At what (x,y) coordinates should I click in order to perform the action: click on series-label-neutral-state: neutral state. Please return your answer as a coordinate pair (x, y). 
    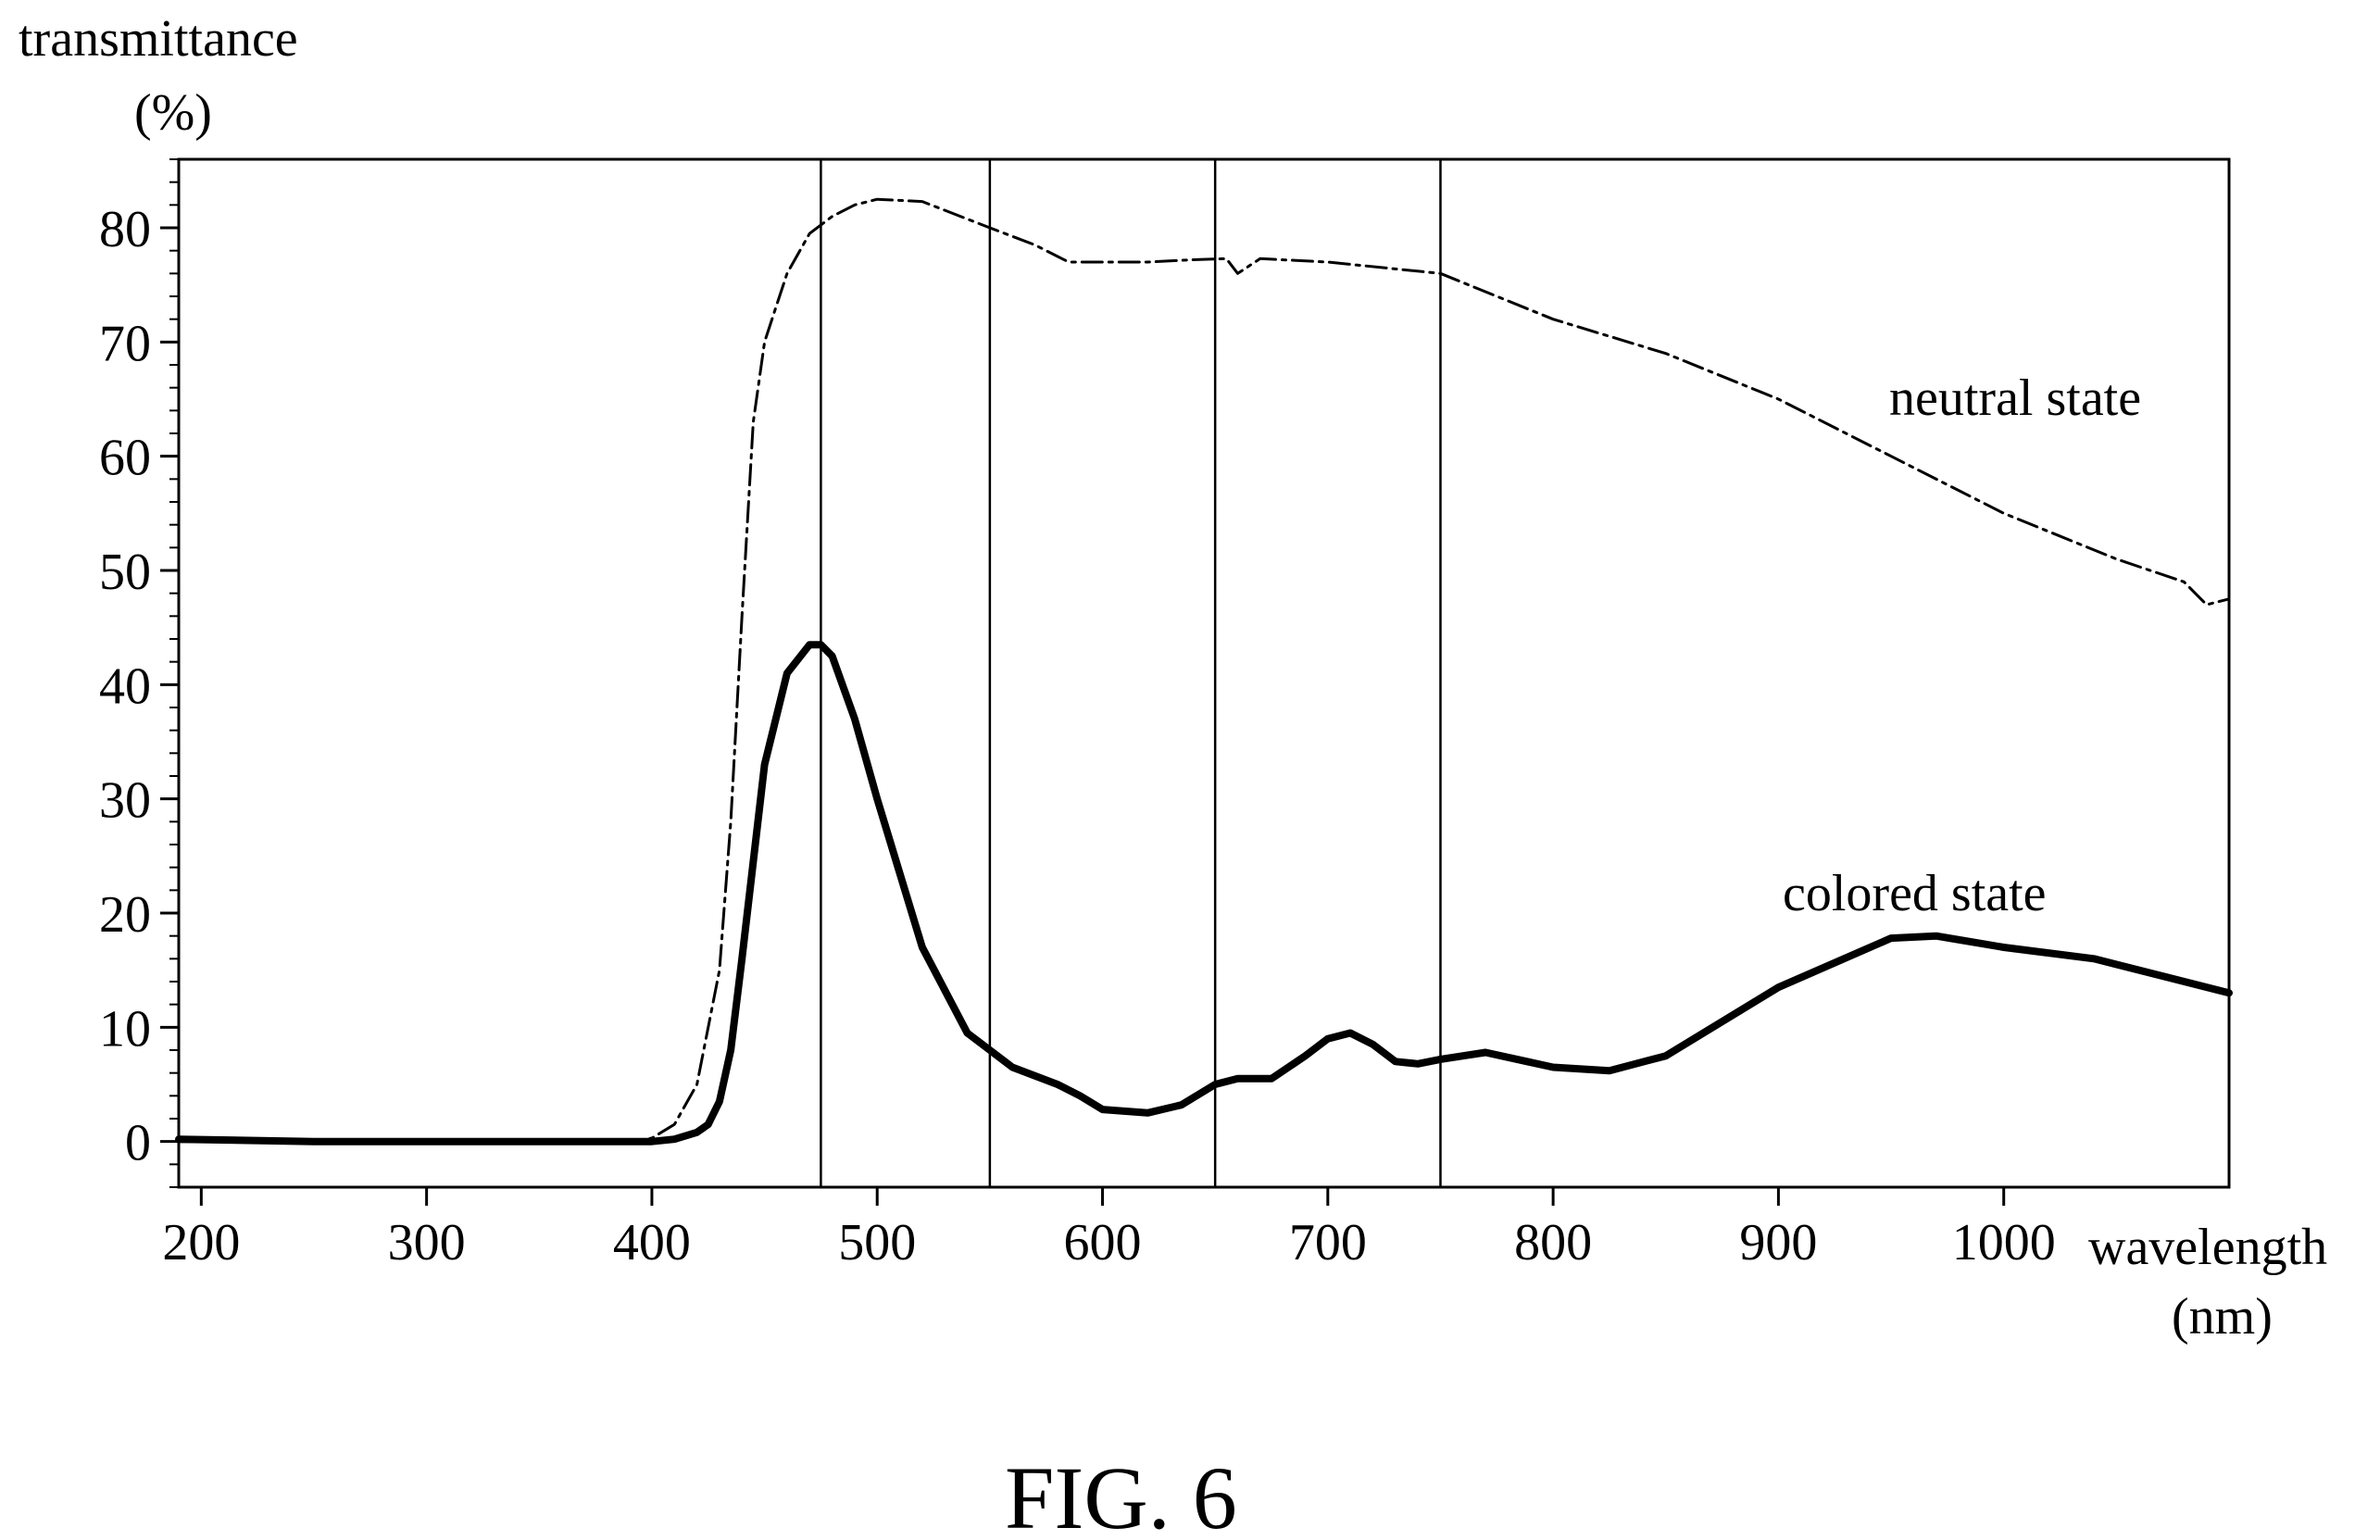
    Looking at the image, I should click on (2015, 398).